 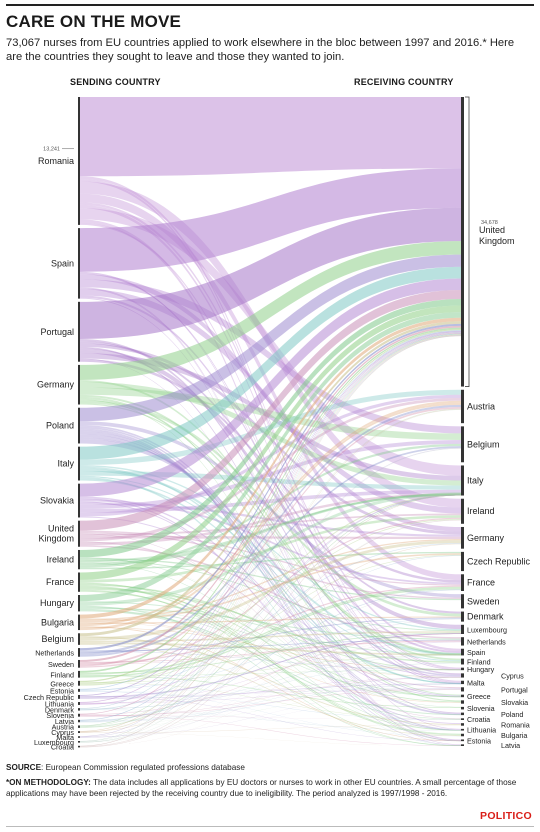 I want to click on sending-bar-italy, so click(x=79, y=463).